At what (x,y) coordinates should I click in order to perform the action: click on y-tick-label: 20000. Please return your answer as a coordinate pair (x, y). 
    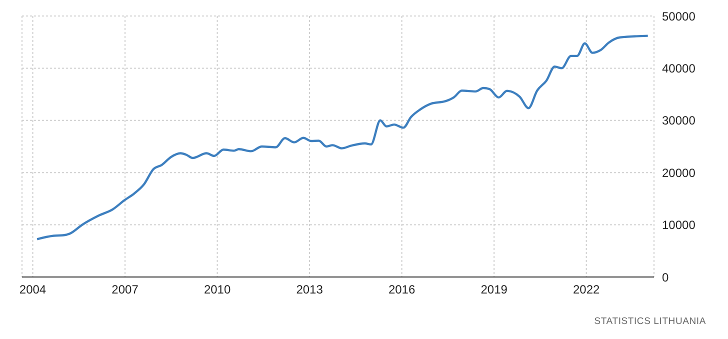
    Looking at the image, I should click on (679, 173).